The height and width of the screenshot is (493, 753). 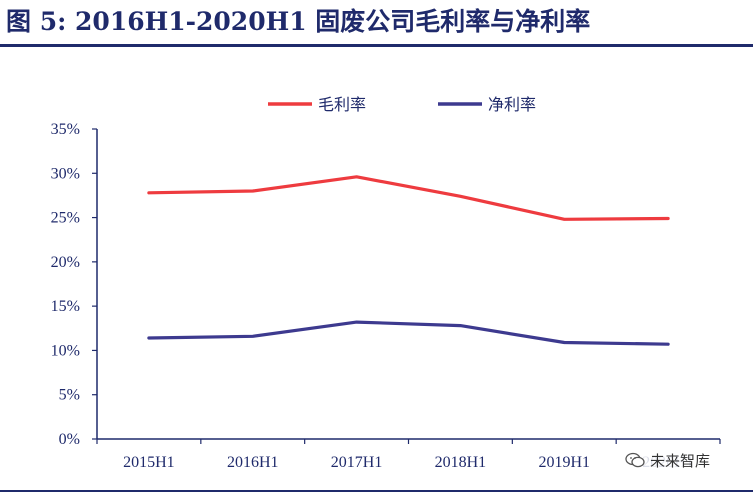 I want to click on gross-margin-line, so click(x=408, y=198).